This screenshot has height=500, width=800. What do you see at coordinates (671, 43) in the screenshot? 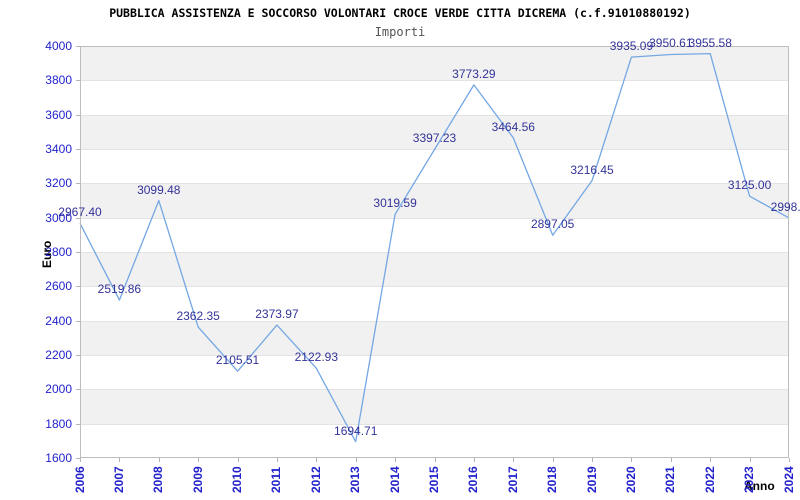
I see `data-point-label: 3950.61` at bounding box center [671, 43].